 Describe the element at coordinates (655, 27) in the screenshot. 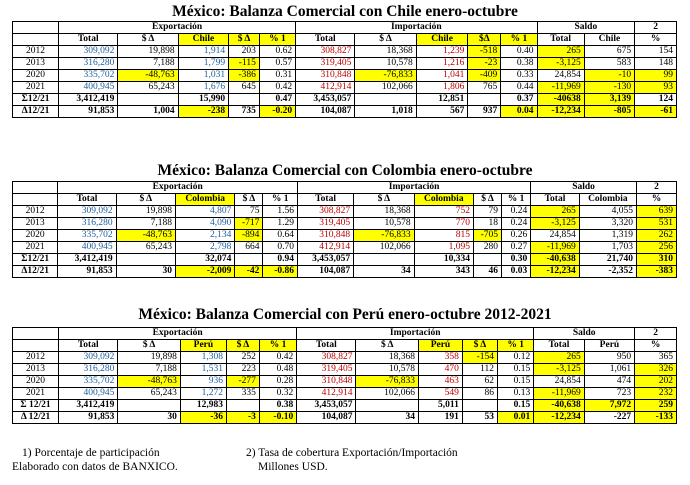

I see `coverage-group-header: 2` at that location.